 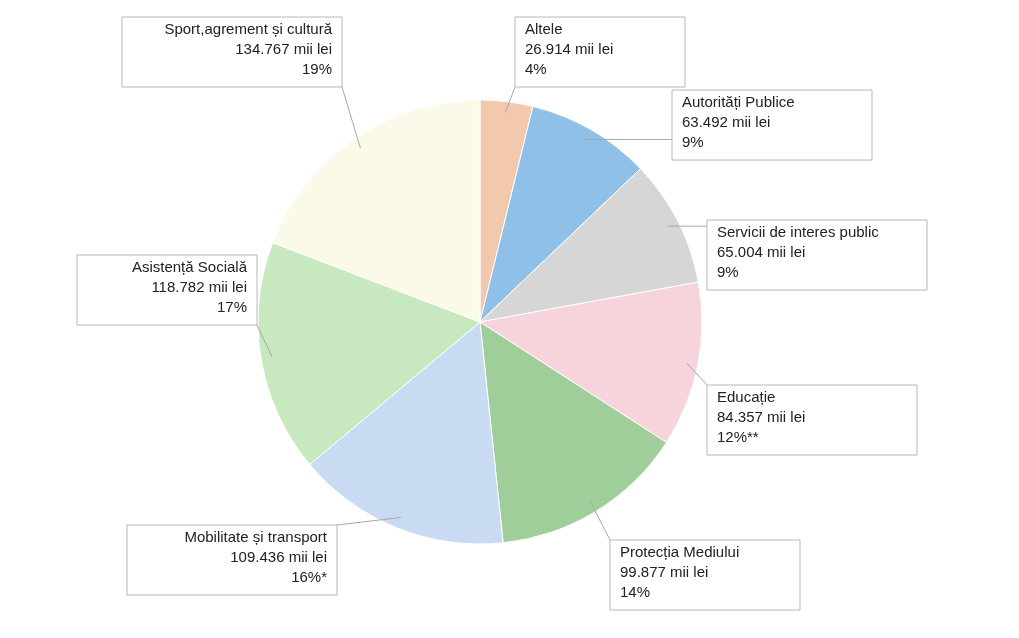 I want to click on slice-label: Educație, so click(x=746, y=396).